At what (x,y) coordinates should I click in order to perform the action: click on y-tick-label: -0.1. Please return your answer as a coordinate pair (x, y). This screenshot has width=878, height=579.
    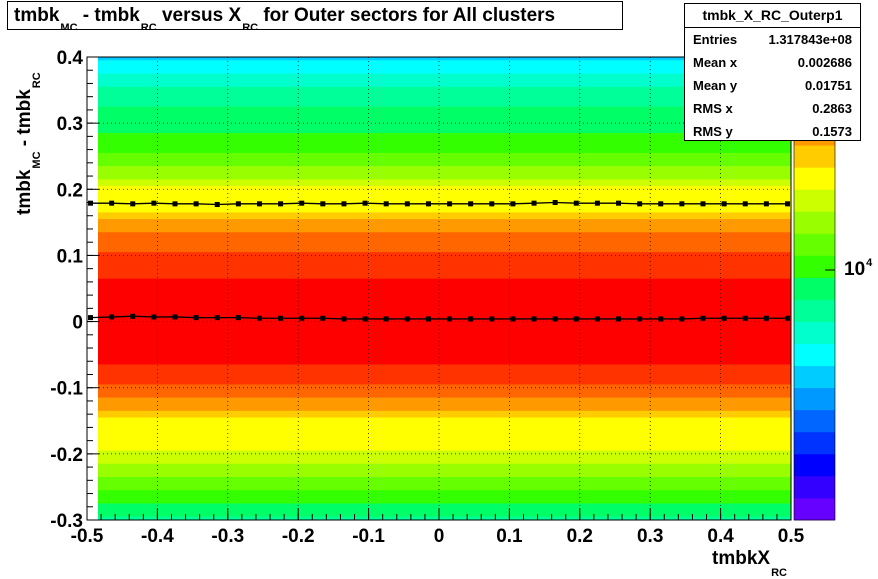
    Looking at the image, I should click on (66, 389).